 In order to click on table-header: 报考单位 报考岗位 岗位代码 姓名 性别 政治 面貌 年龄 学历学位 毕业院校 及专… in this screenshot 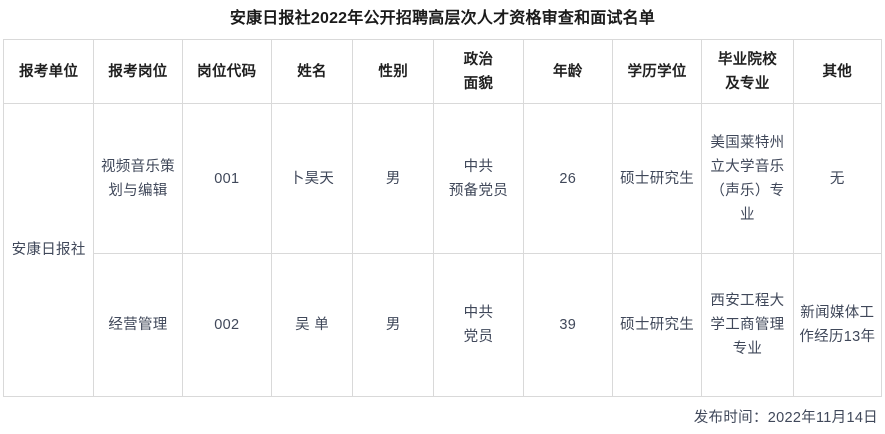, I will do `click(442, 71)`.